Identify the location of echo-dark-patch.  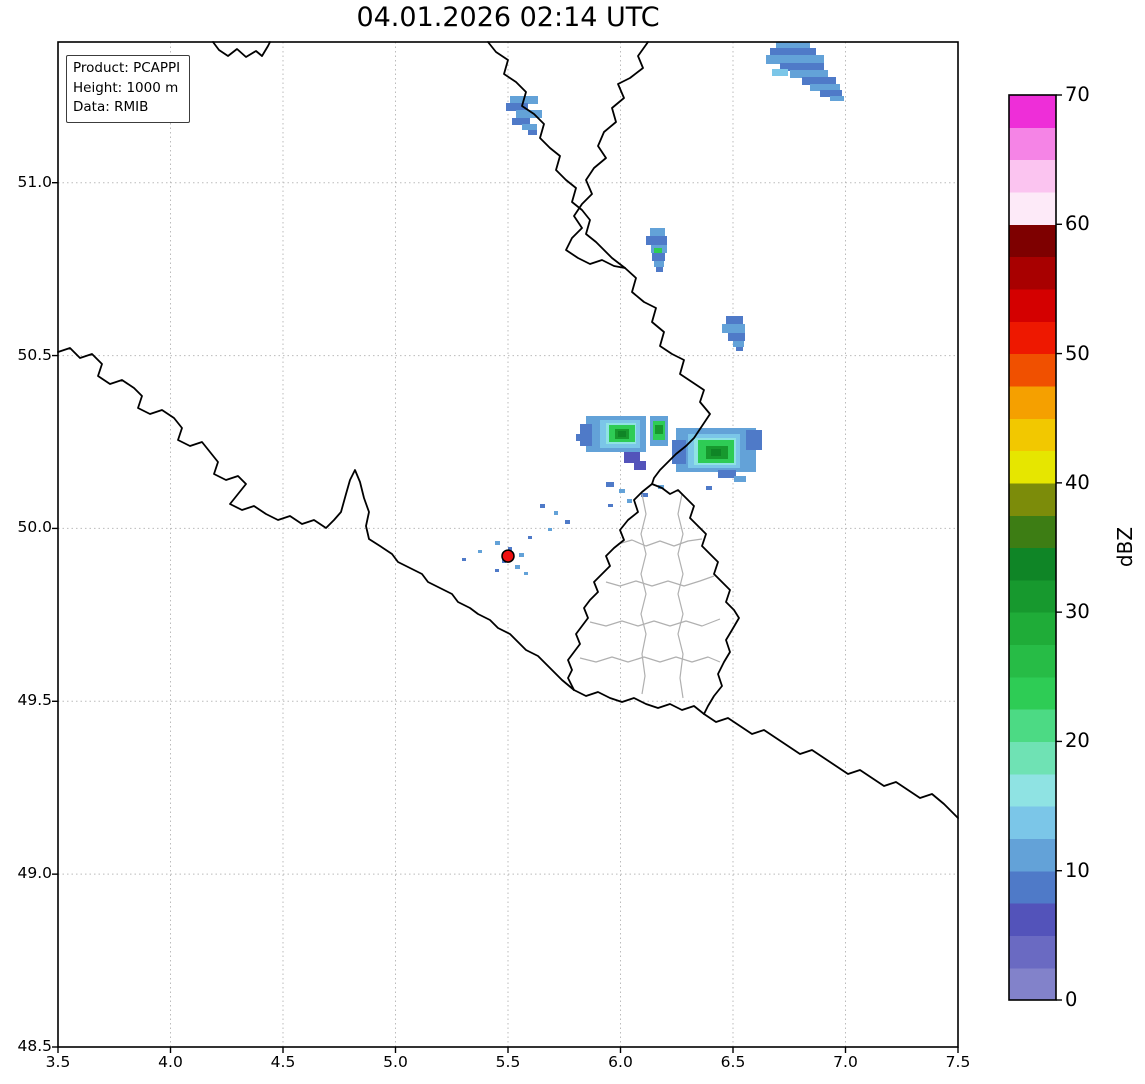
(635, 461).